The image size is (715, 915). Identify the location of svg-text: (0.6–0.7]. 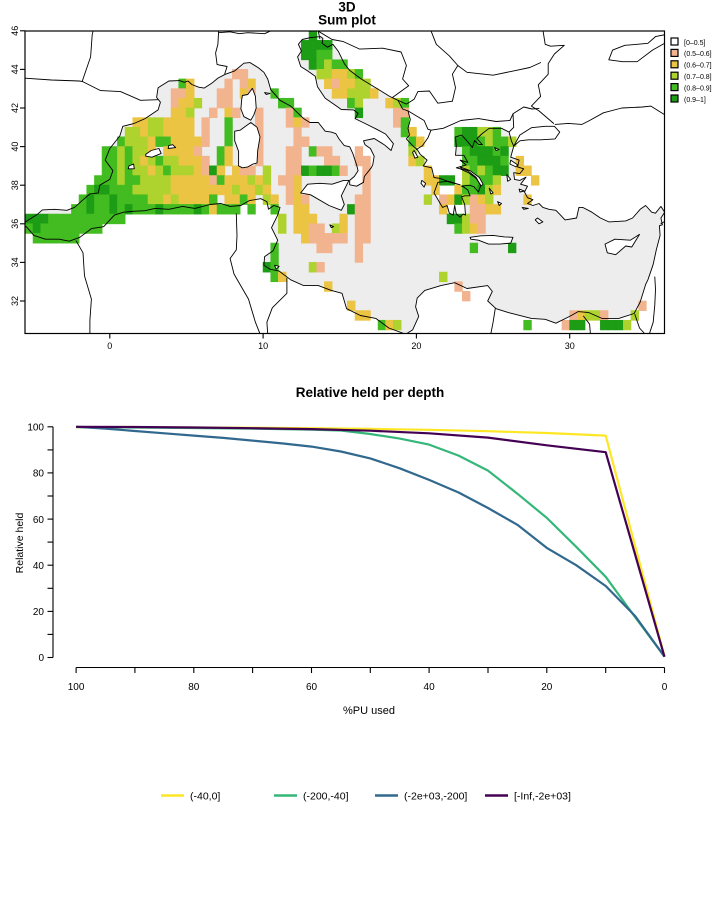
(698, 66).